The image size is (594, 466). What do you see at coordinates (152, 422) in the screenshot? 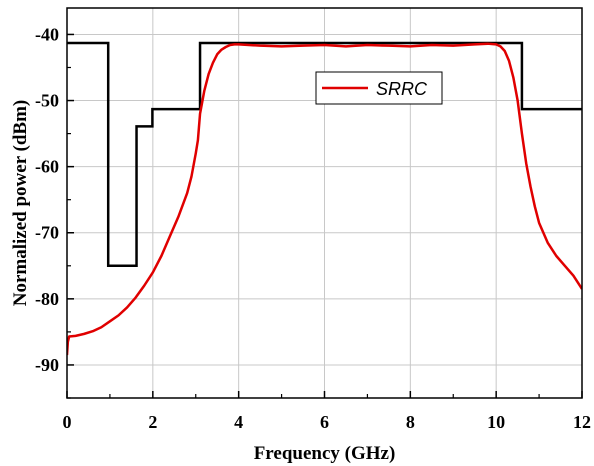
I see `x-tick-label: 2` at bounding box center [152, 422].